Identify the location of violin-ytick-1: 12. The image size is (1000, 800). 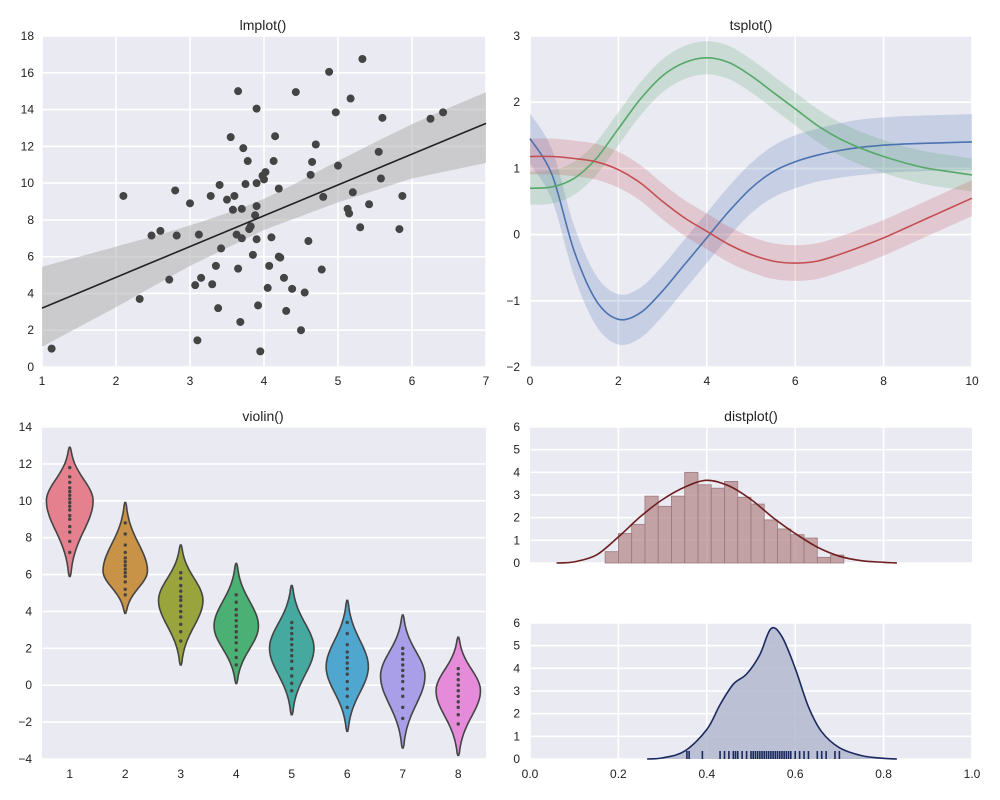
(26, 464).